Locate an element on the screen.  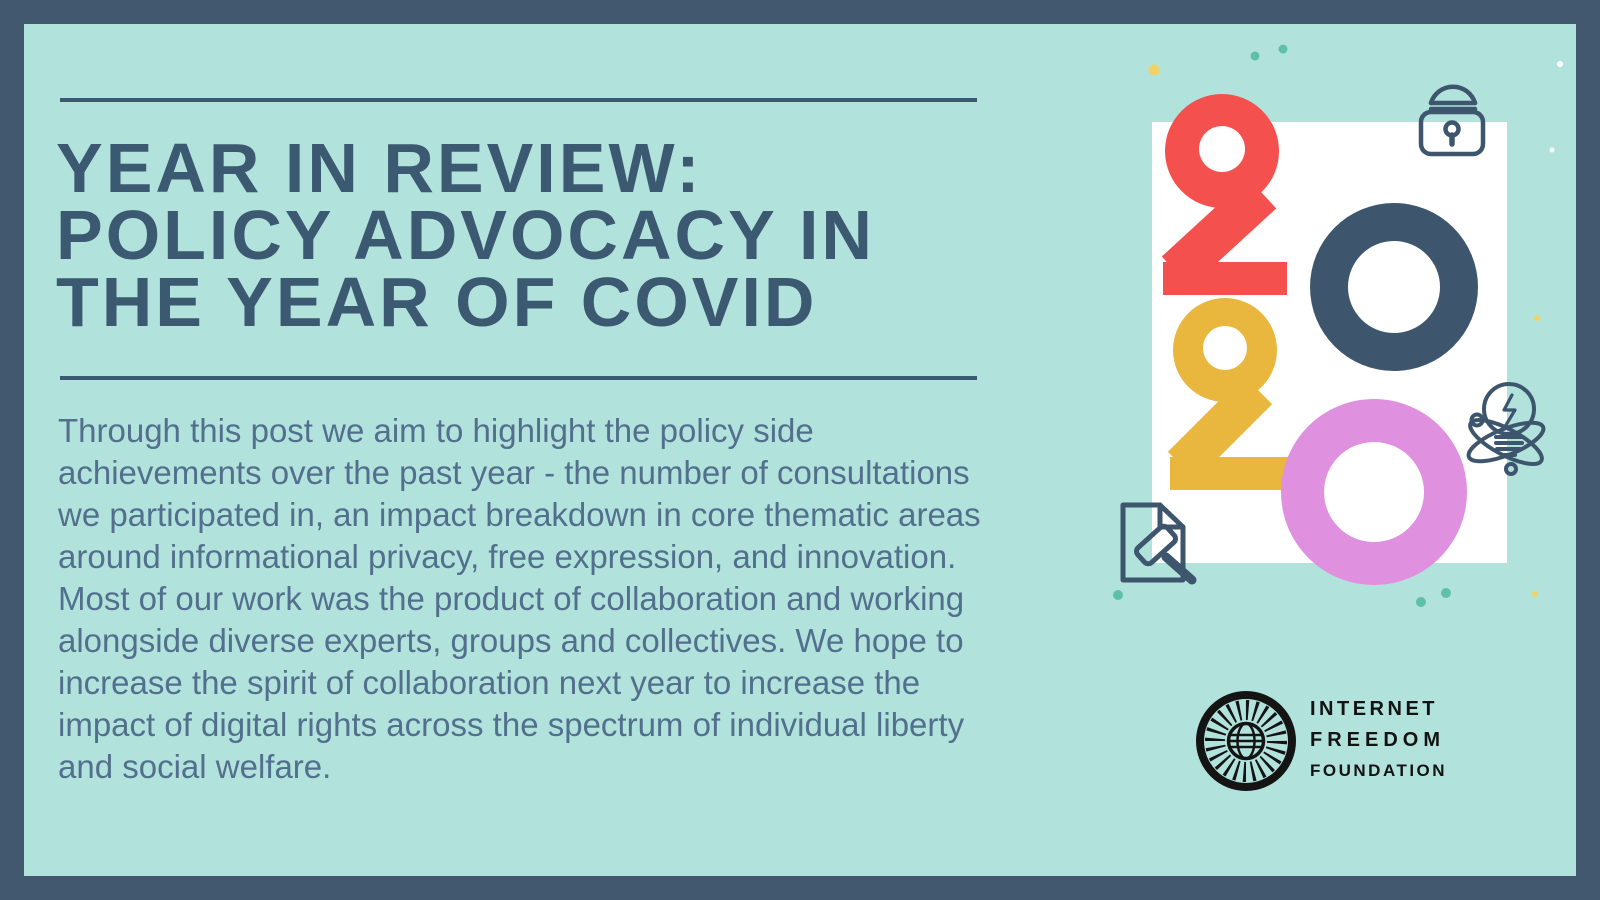
wheel-spokes is located at coordinates (1246, 741).